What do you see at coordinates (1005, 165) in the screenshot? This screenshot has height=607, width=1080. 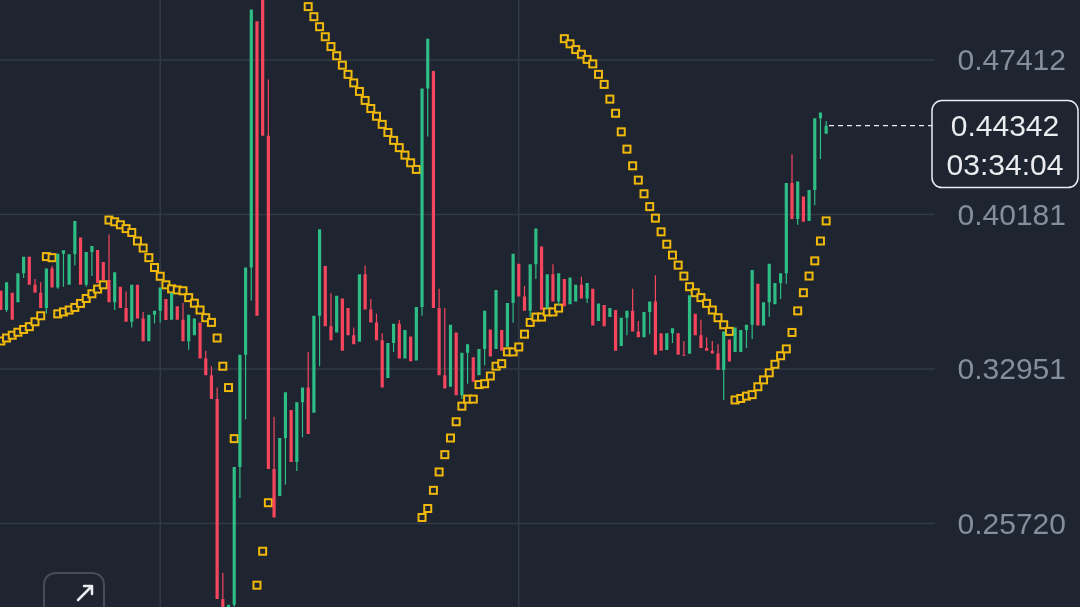 I see `text: 03:34:04` at bounding box center [1005, 165].